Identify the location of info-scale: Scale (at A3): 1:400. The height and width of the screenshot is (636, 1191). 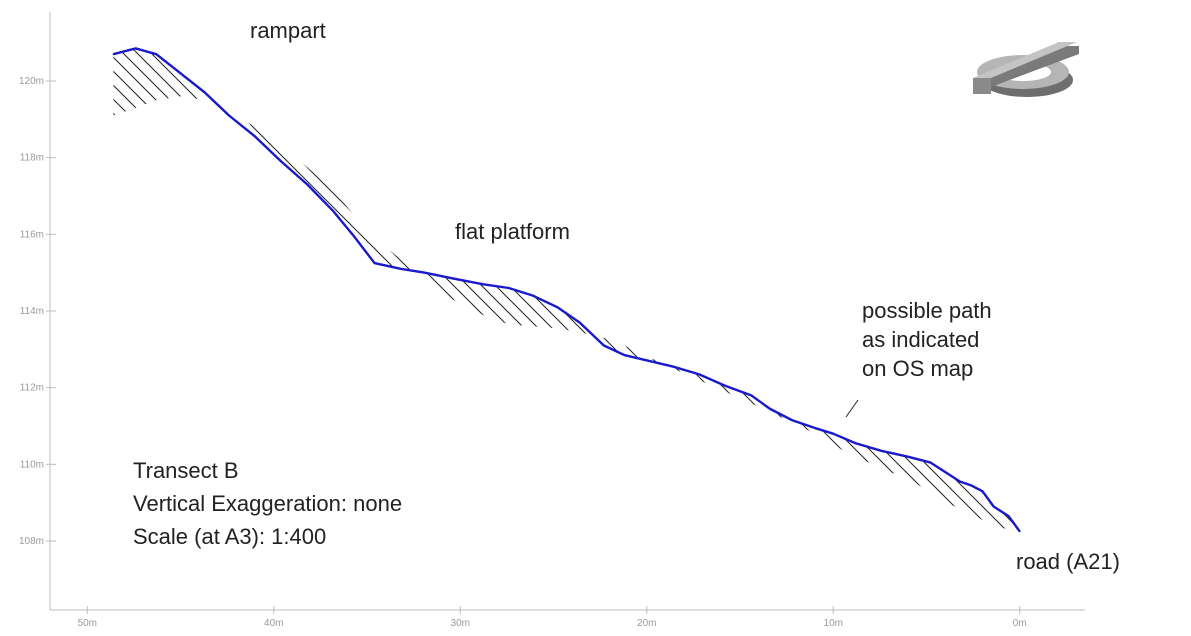
(229, 536).